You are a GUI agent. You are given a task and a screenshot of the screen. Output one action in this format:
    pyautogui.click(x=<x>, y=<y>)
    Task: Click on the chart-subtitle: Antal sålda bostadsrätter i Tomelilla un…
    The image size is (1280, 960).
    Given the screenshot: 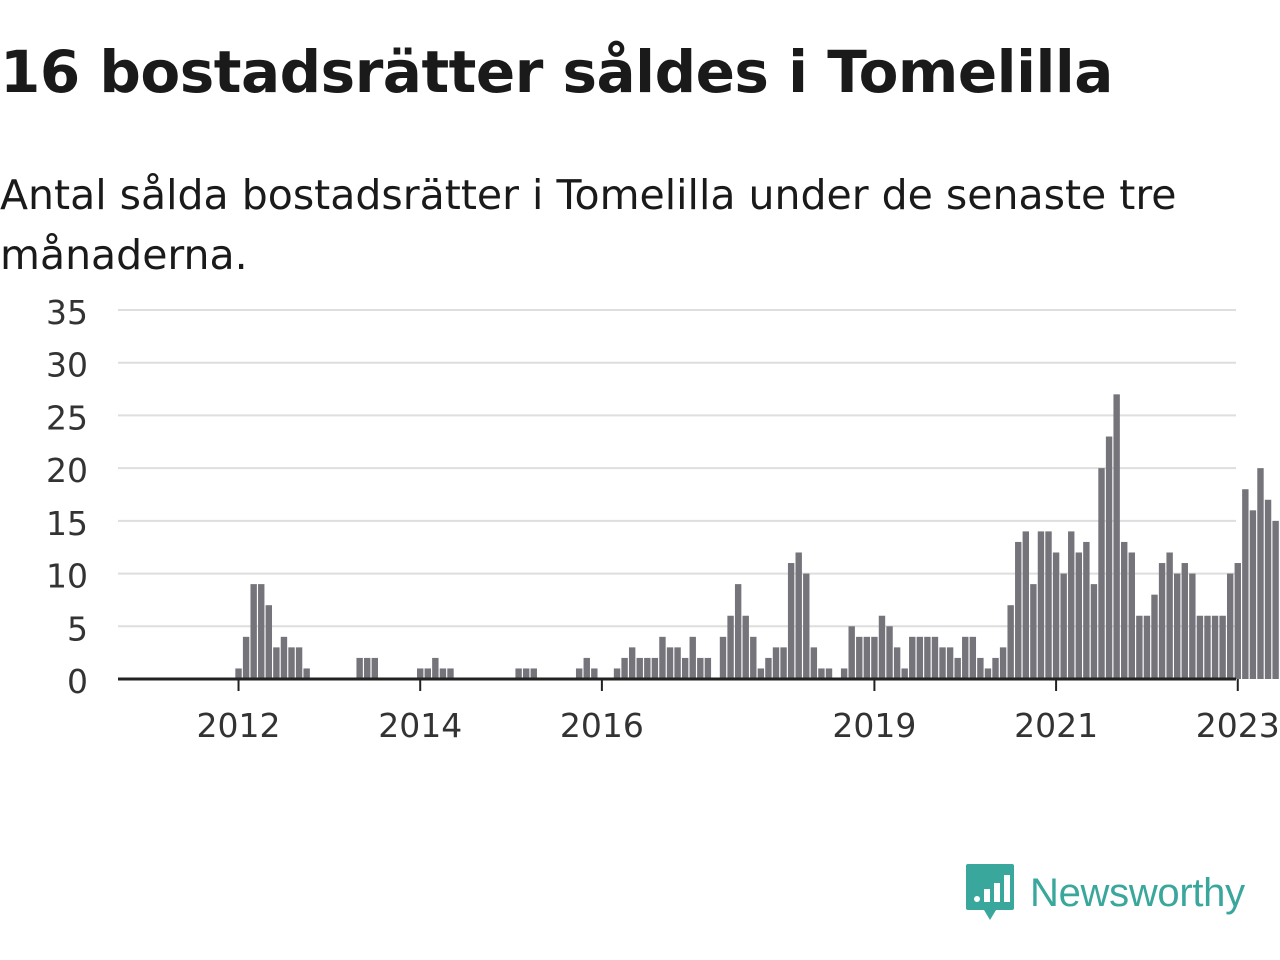 What is the action you would take?
    pyautogui.click(x=588, y=225)
    